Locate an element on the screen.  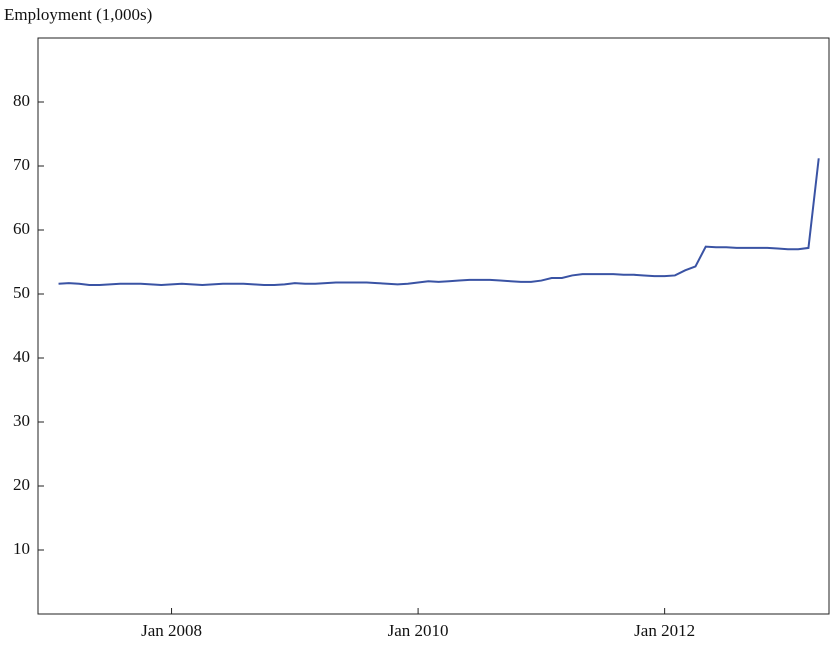
y-tick-label: 50 is located at coordinates (21, 292).